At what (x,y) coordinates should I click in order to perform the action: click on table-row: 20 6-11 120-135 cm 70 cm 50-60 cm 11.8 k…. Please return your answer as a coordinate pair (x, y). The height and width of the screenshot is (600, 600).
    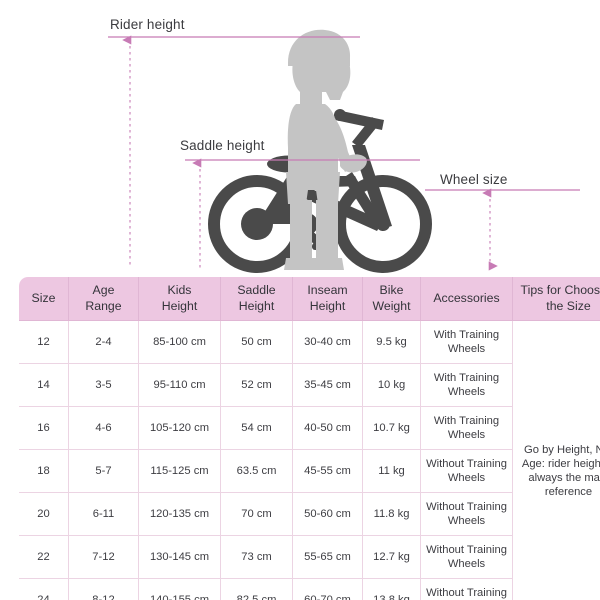
    Looking at the image, I should click on (309, 514).